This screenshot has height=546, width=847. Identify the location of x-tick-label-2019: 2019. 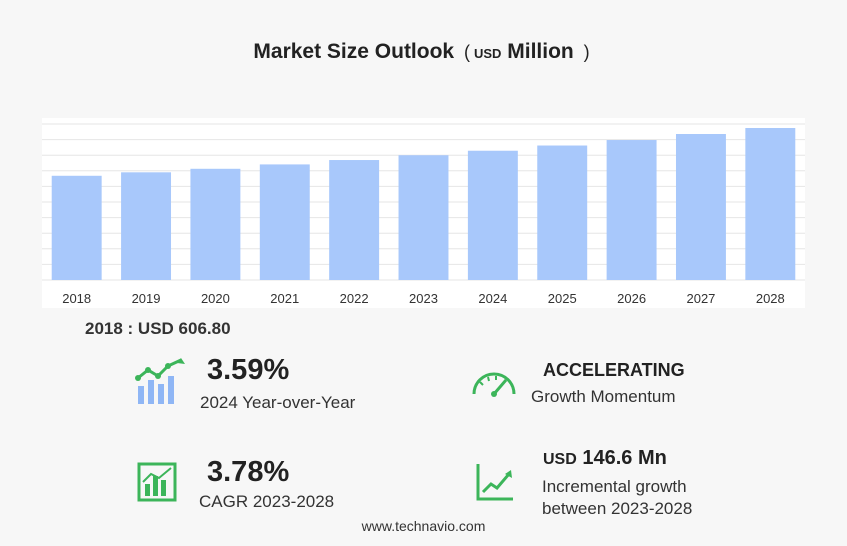
(146, 298).